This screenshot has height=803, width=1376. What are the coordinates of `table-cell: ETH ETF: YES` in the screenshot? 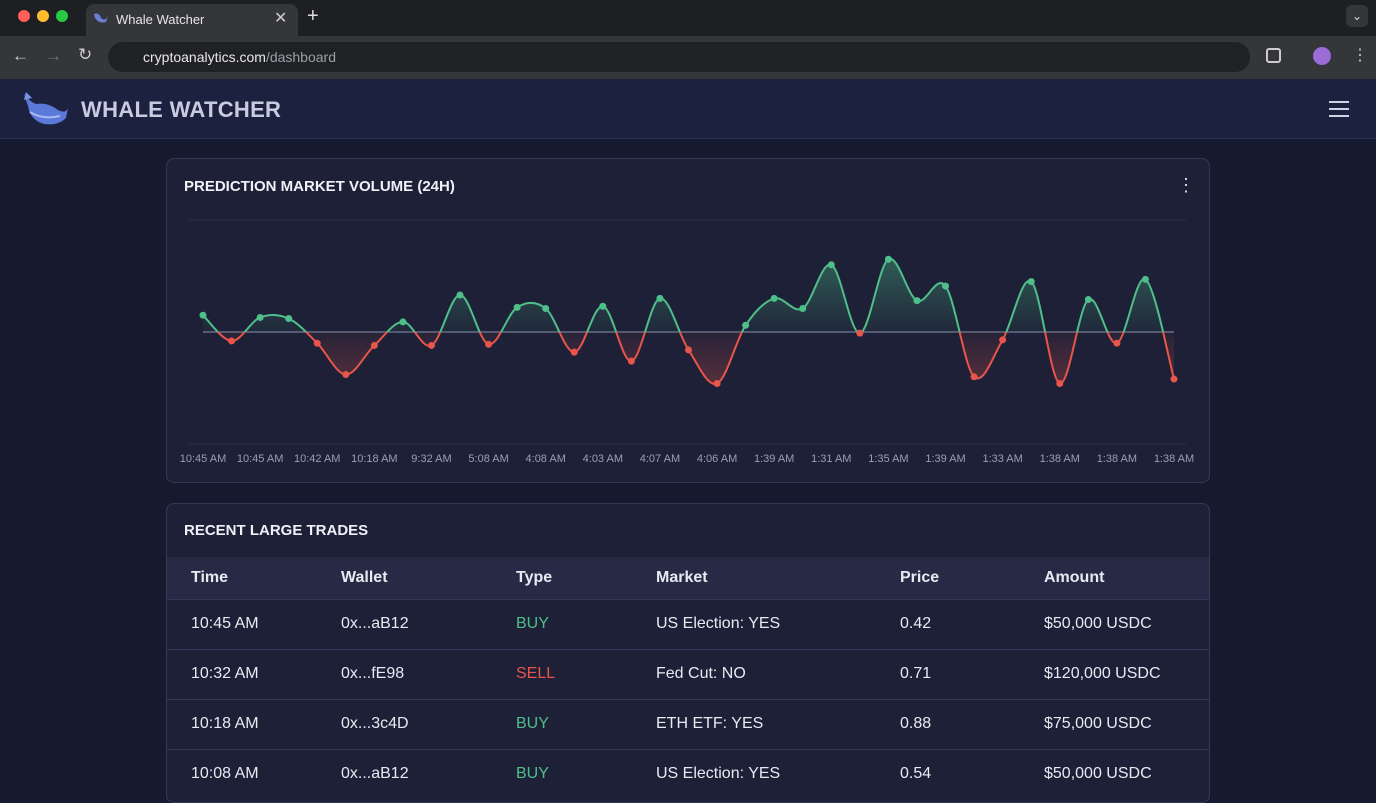 It's located at (778, 723).